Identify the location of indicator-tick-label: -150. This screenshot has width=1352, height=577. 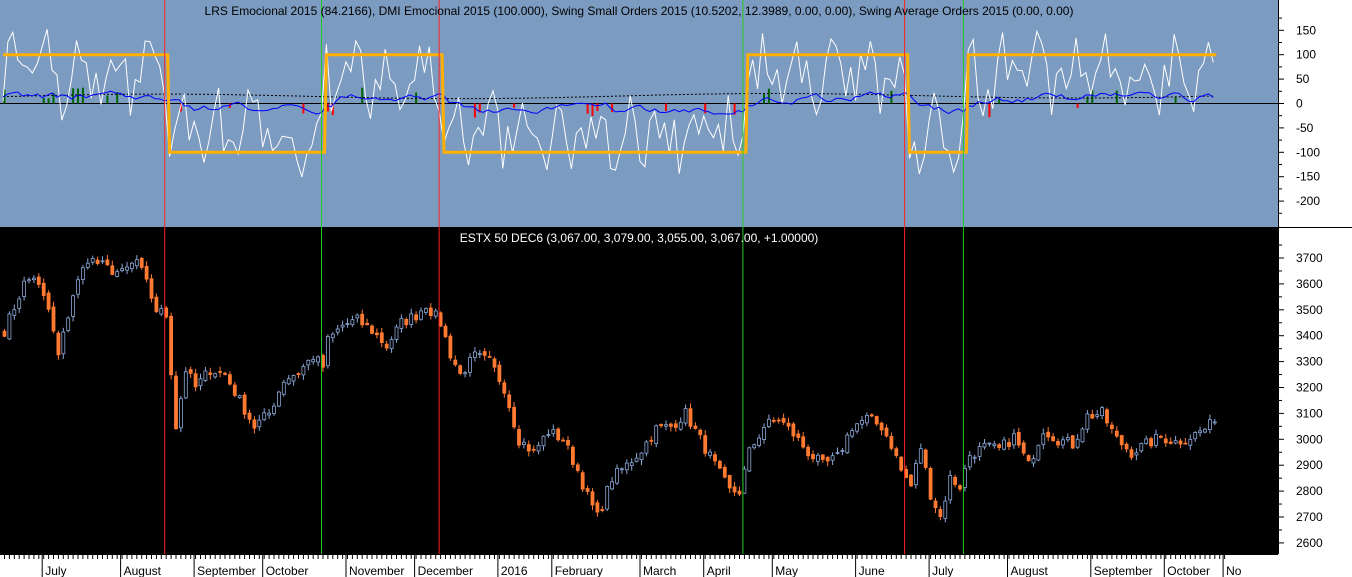
(1308, 177).